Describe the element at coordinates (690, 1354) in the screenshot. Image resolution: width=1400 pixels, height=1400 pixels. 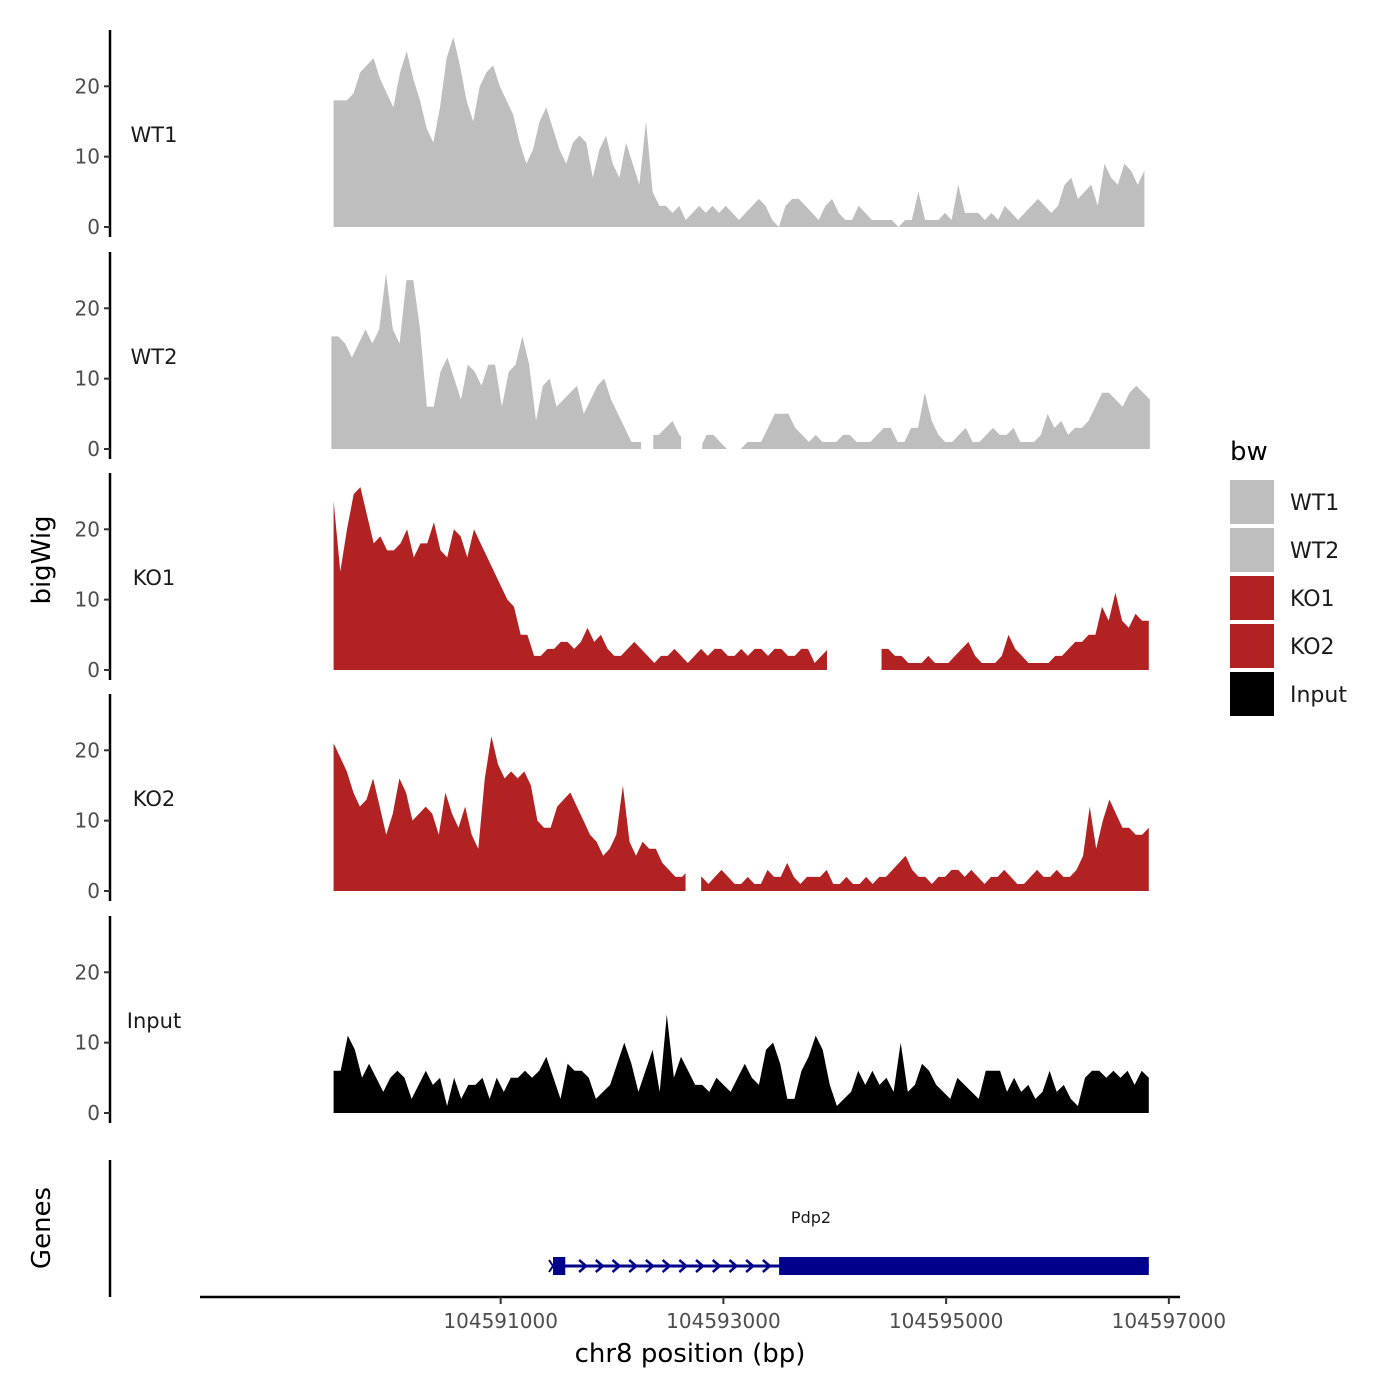
I see `x-axis-title: chr8 position (bp)` at that location.